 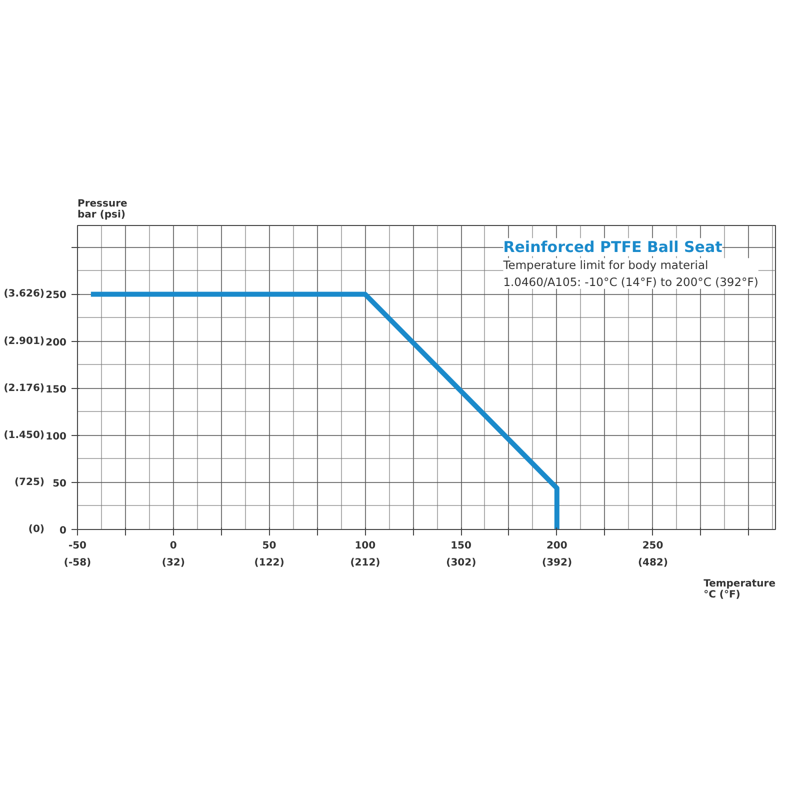 What do you see at coordinates (59, 484) in the screenshot?
I see `y-tick-label: 50` at bounding box center [59, 484].